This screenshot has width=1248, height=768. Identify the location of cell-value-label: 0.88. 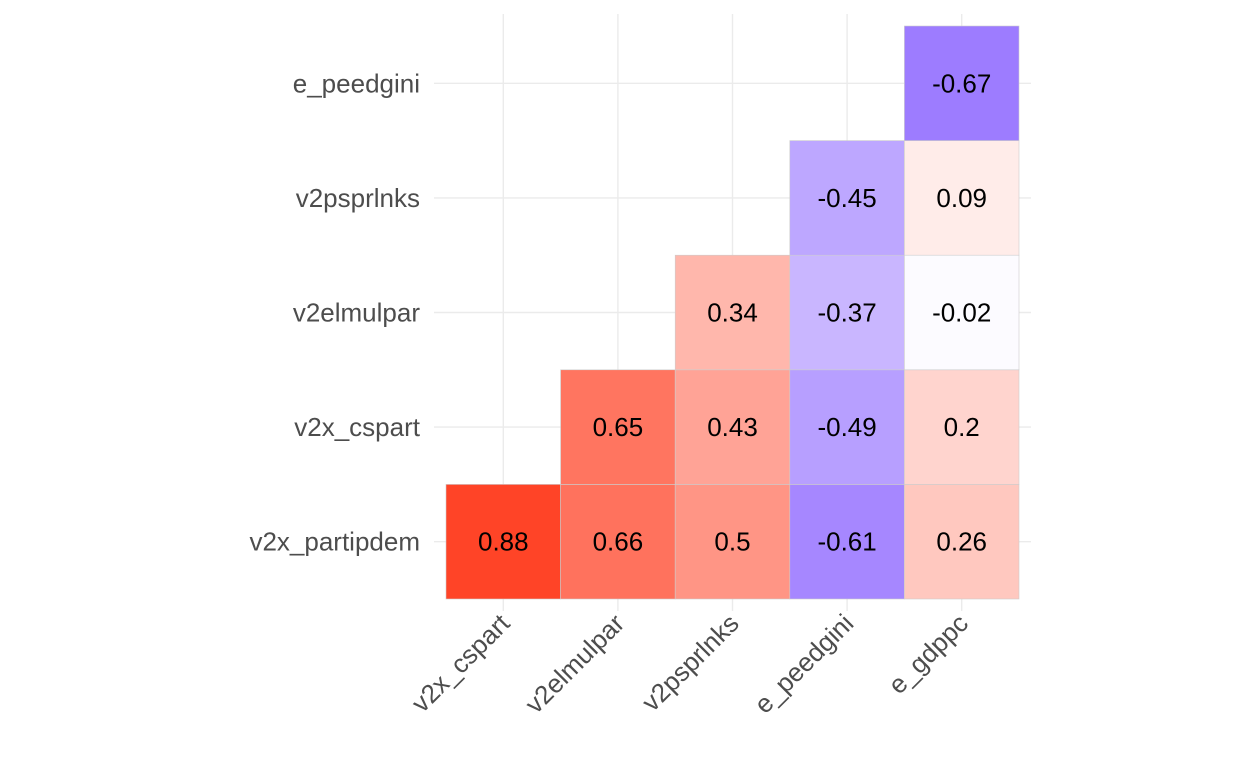
(503, 542).